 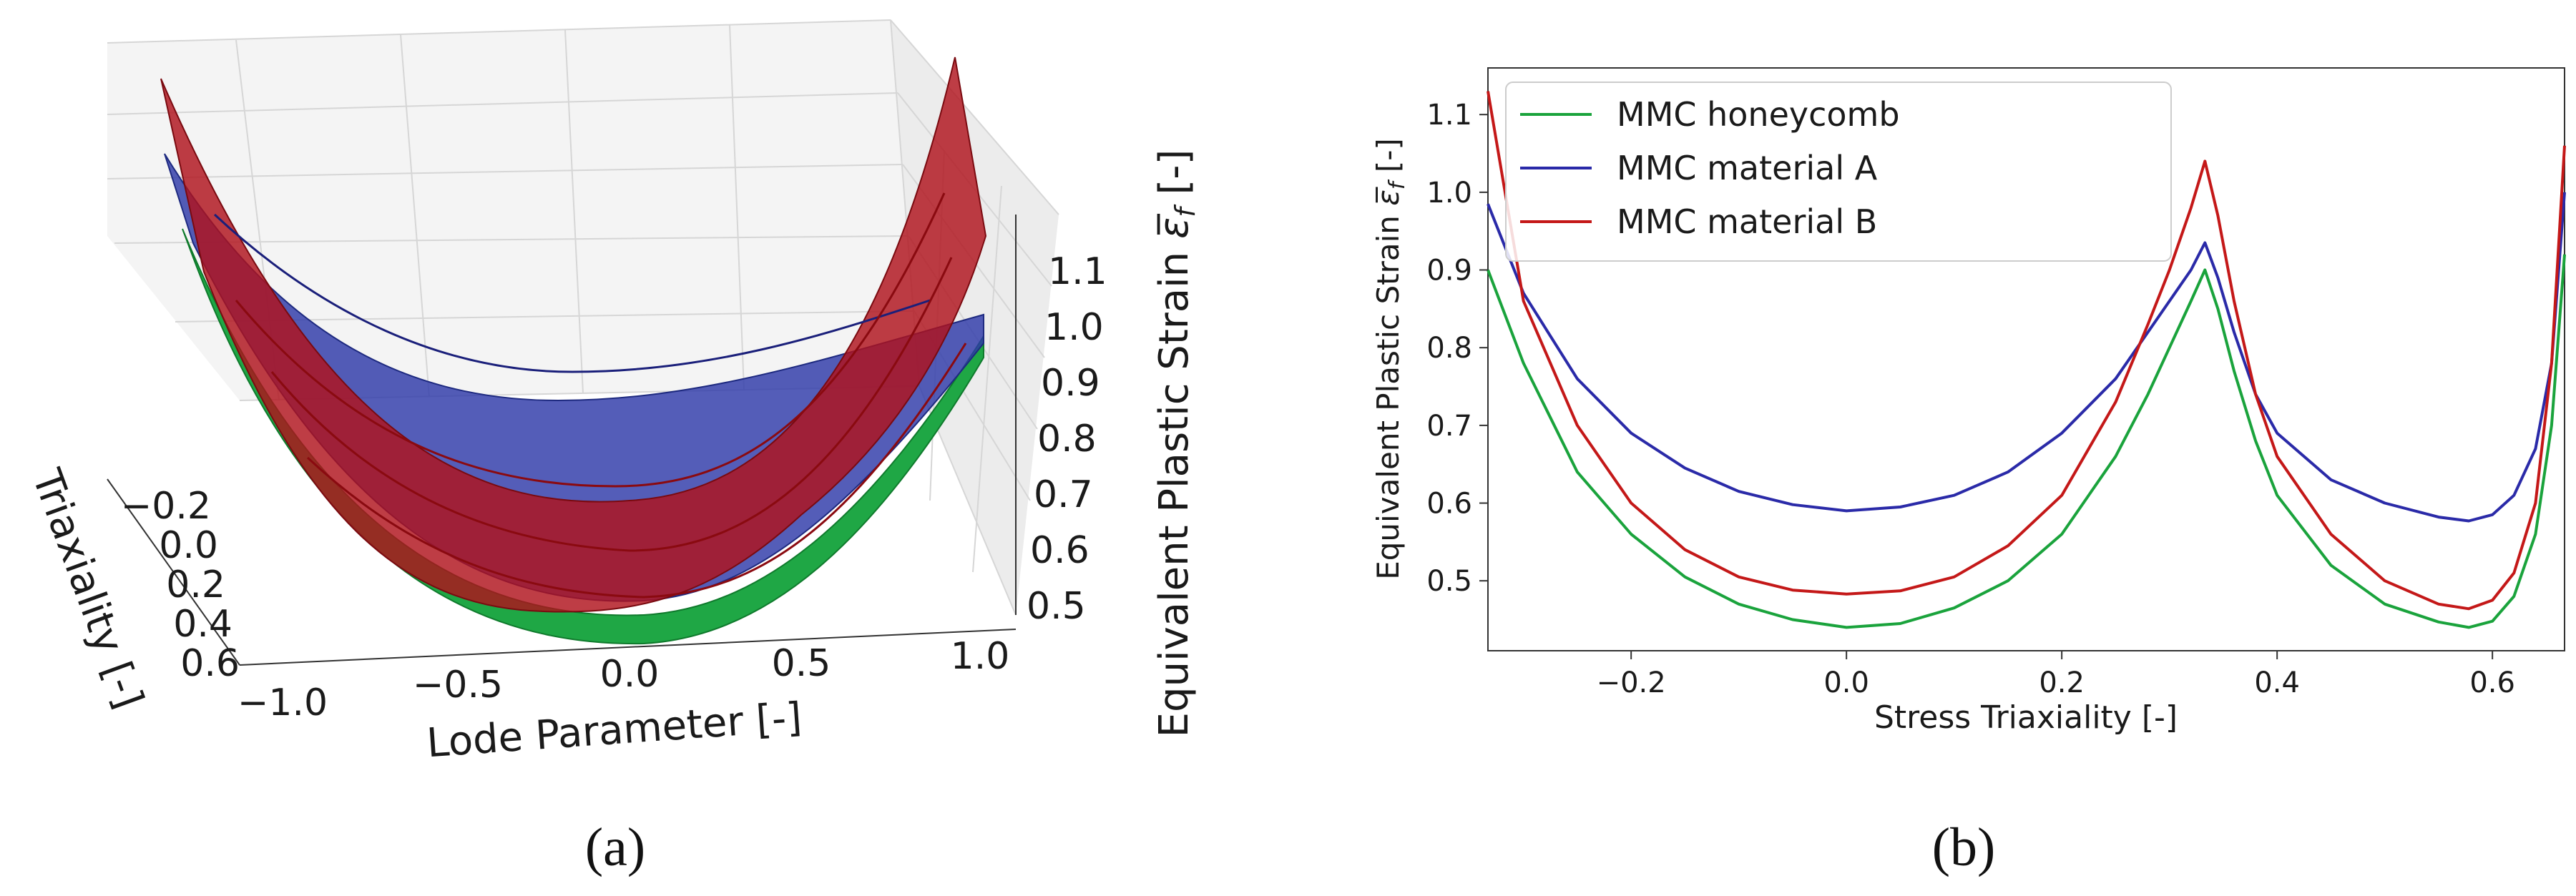 I want to click on back-pane-left, so click(x=513, y=210).